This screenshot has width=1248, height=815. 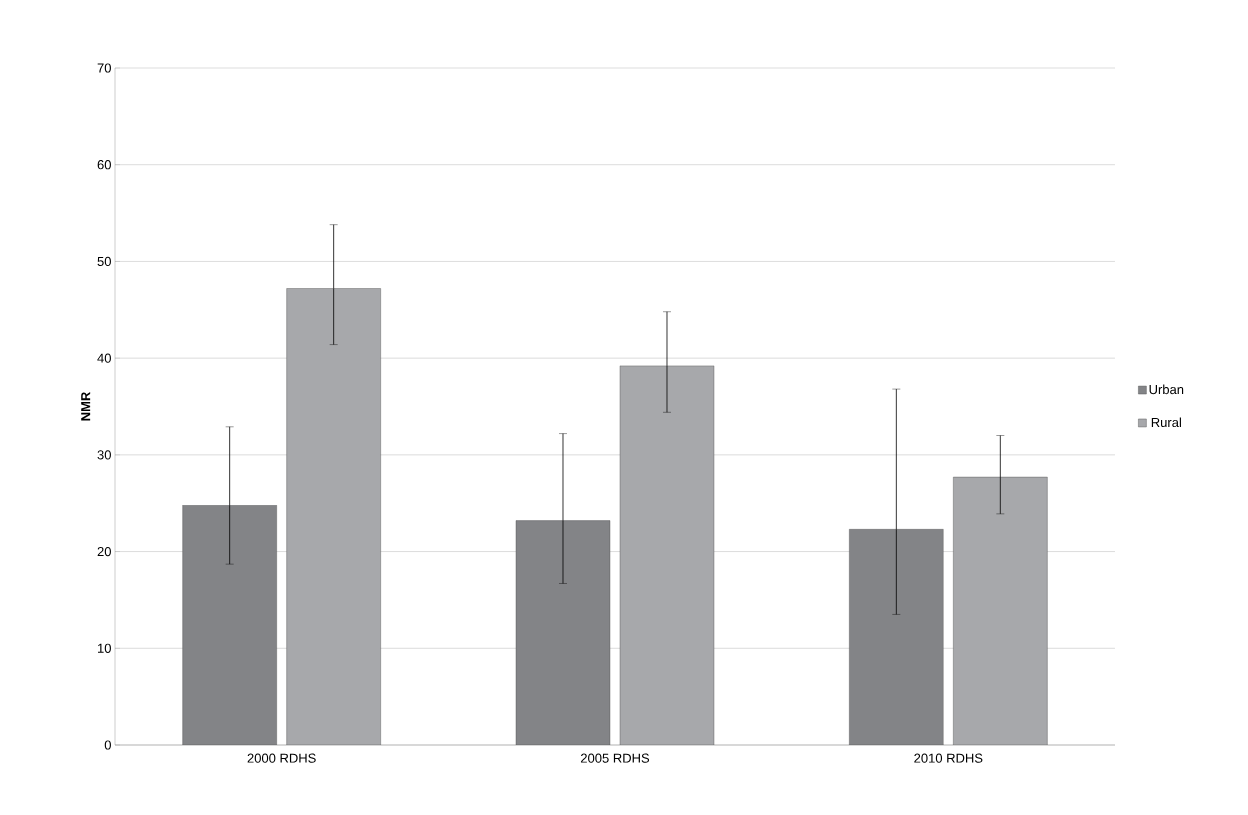 What do you see at coordinates (104, 358) in the screenshot?
I see `y-tick-label: 40` at bounding box center [104, 358].